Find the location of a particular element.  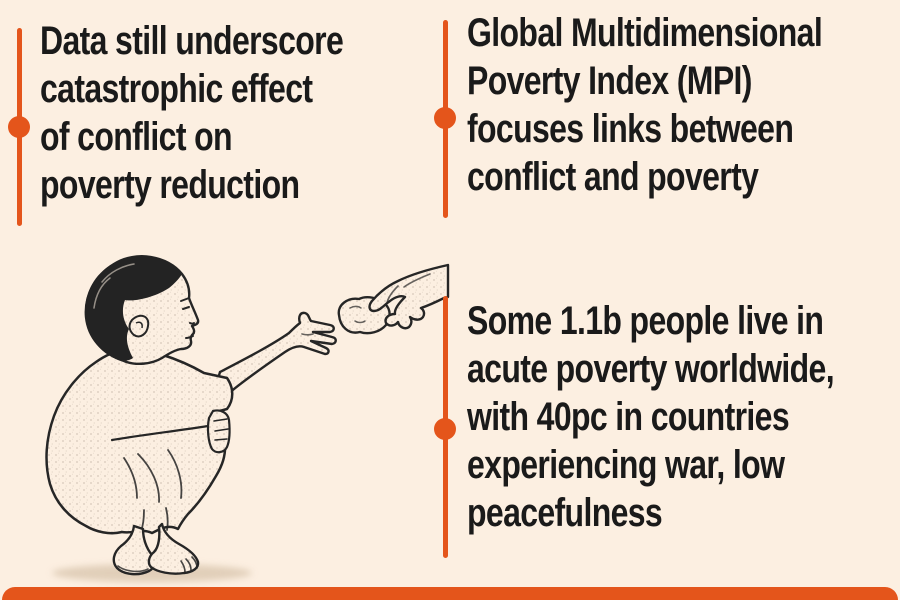

callout-line: experiencing war, low is located at coordinates (626, 465).